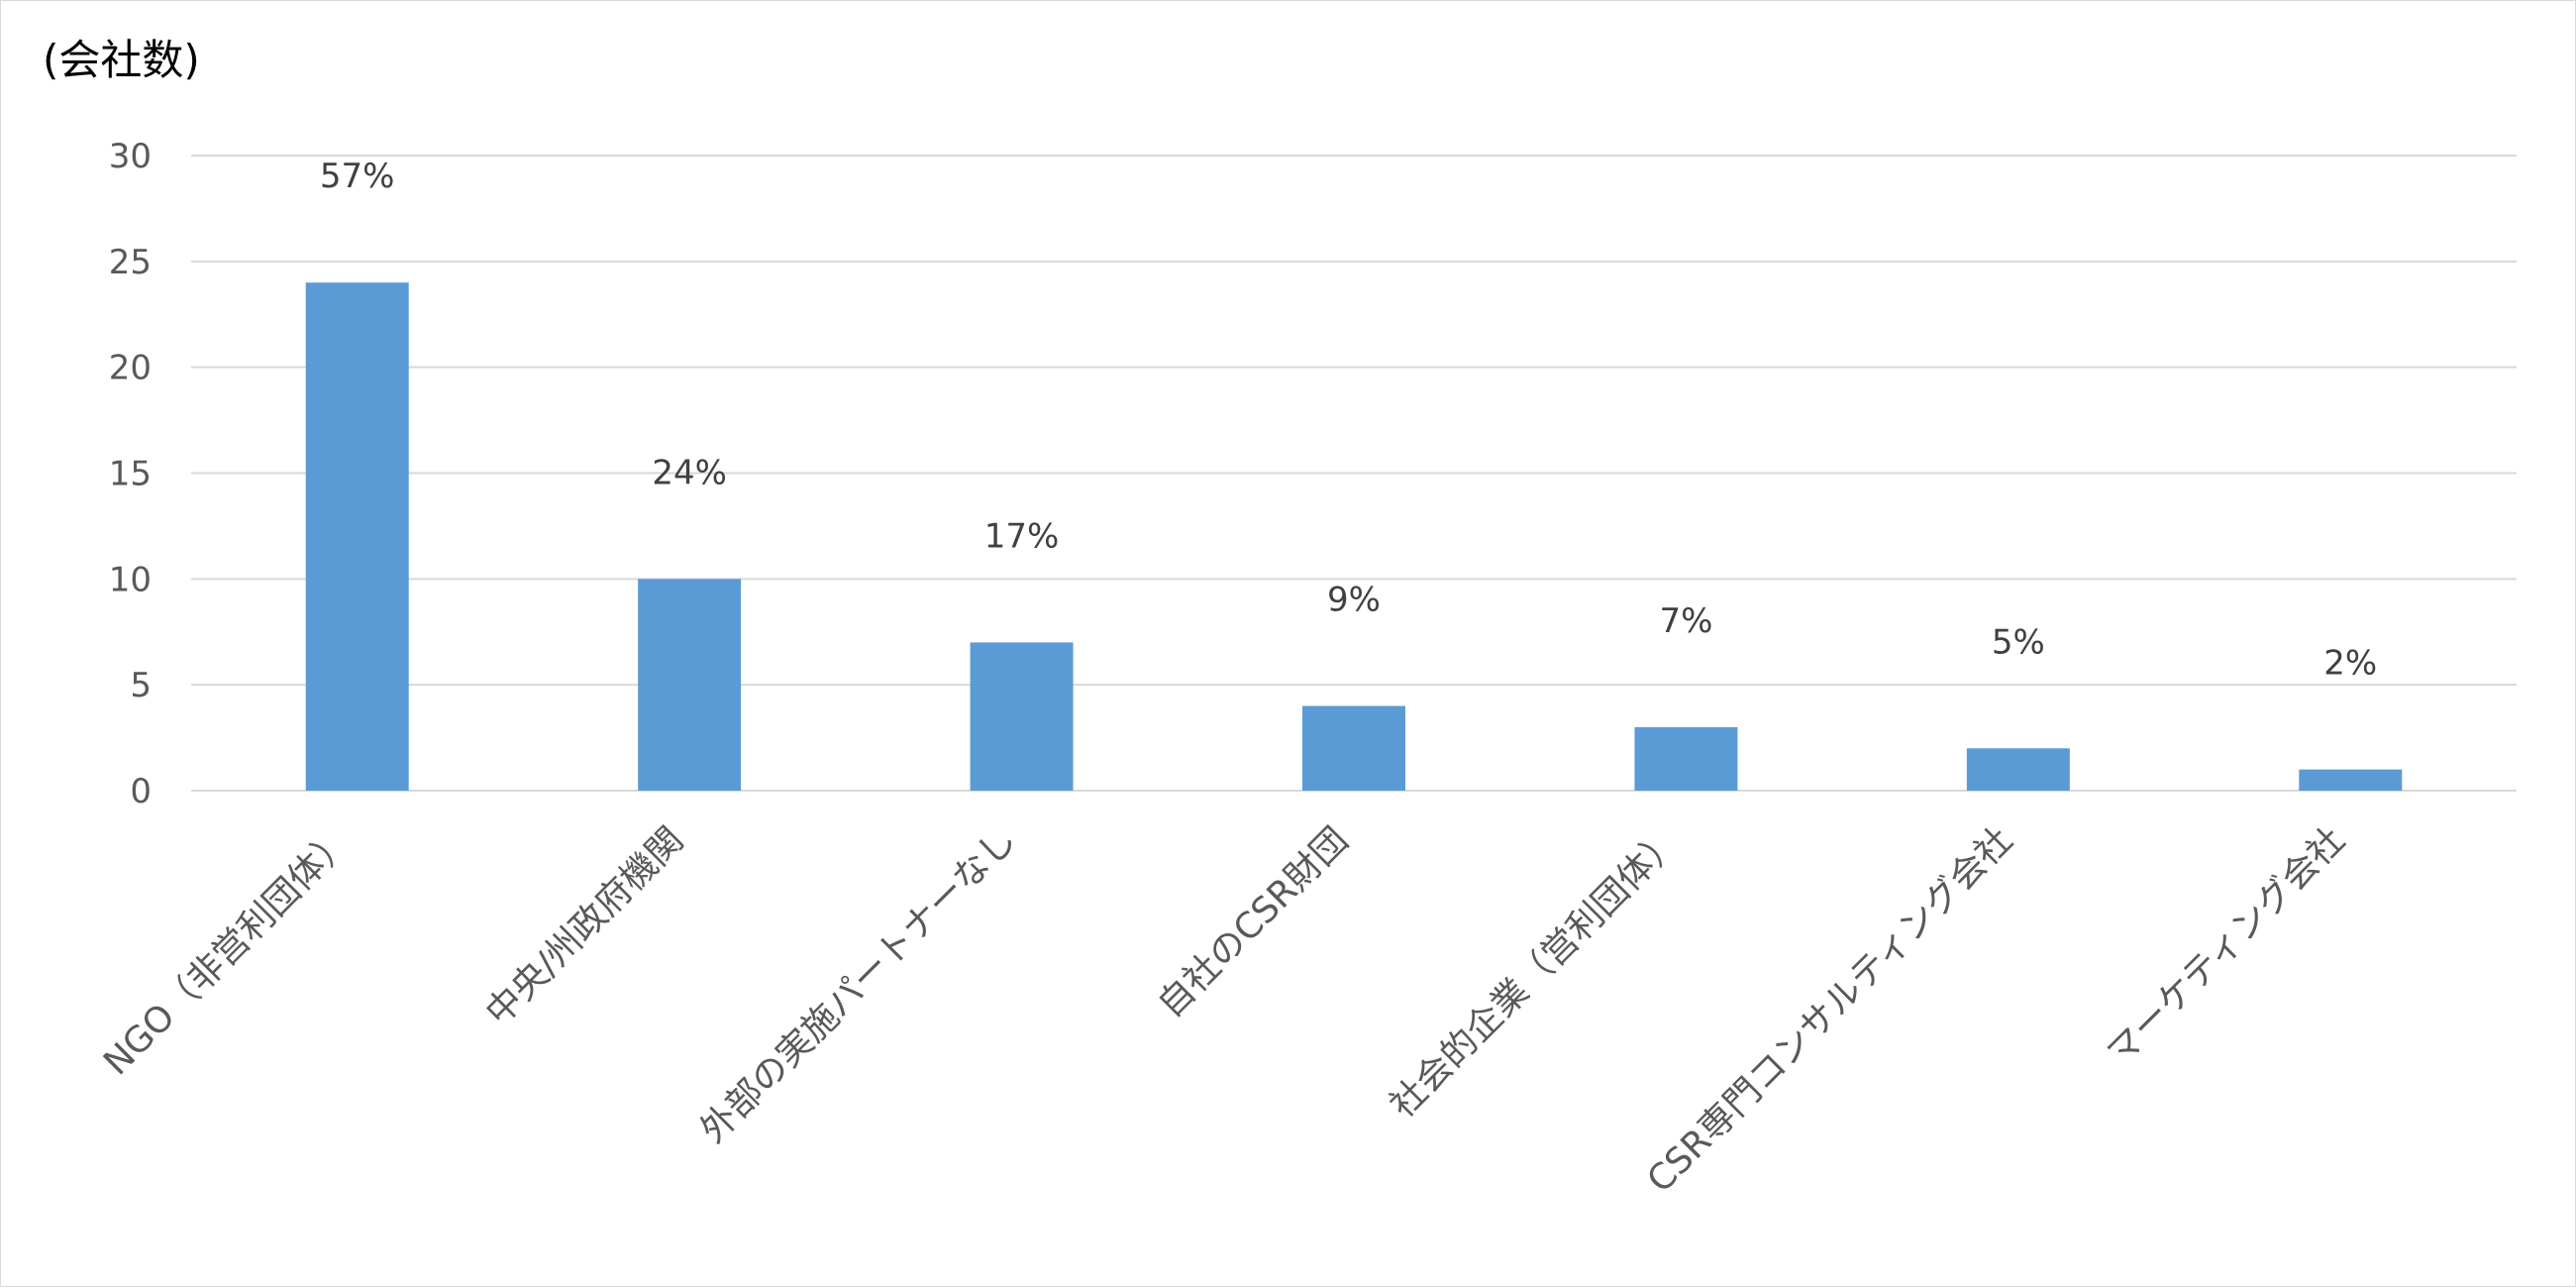 Image resolution: width=2576 pixels, height=1288 pixels. What do you see at coordinates (141, 792) in the screenshot?
I see `y-tick-label: 0` at bounding box center [141, 792].